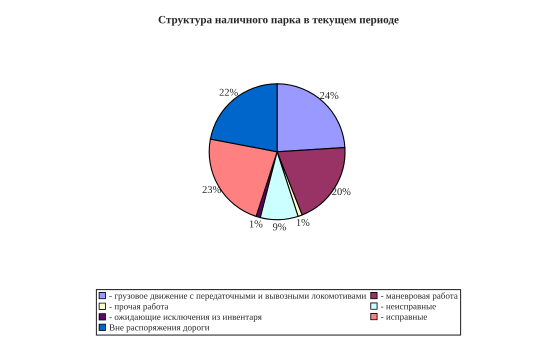 Image resolution: width=557 pixels, height=343 pixels. I want to click on data-label: 24%, so click(329, 95).